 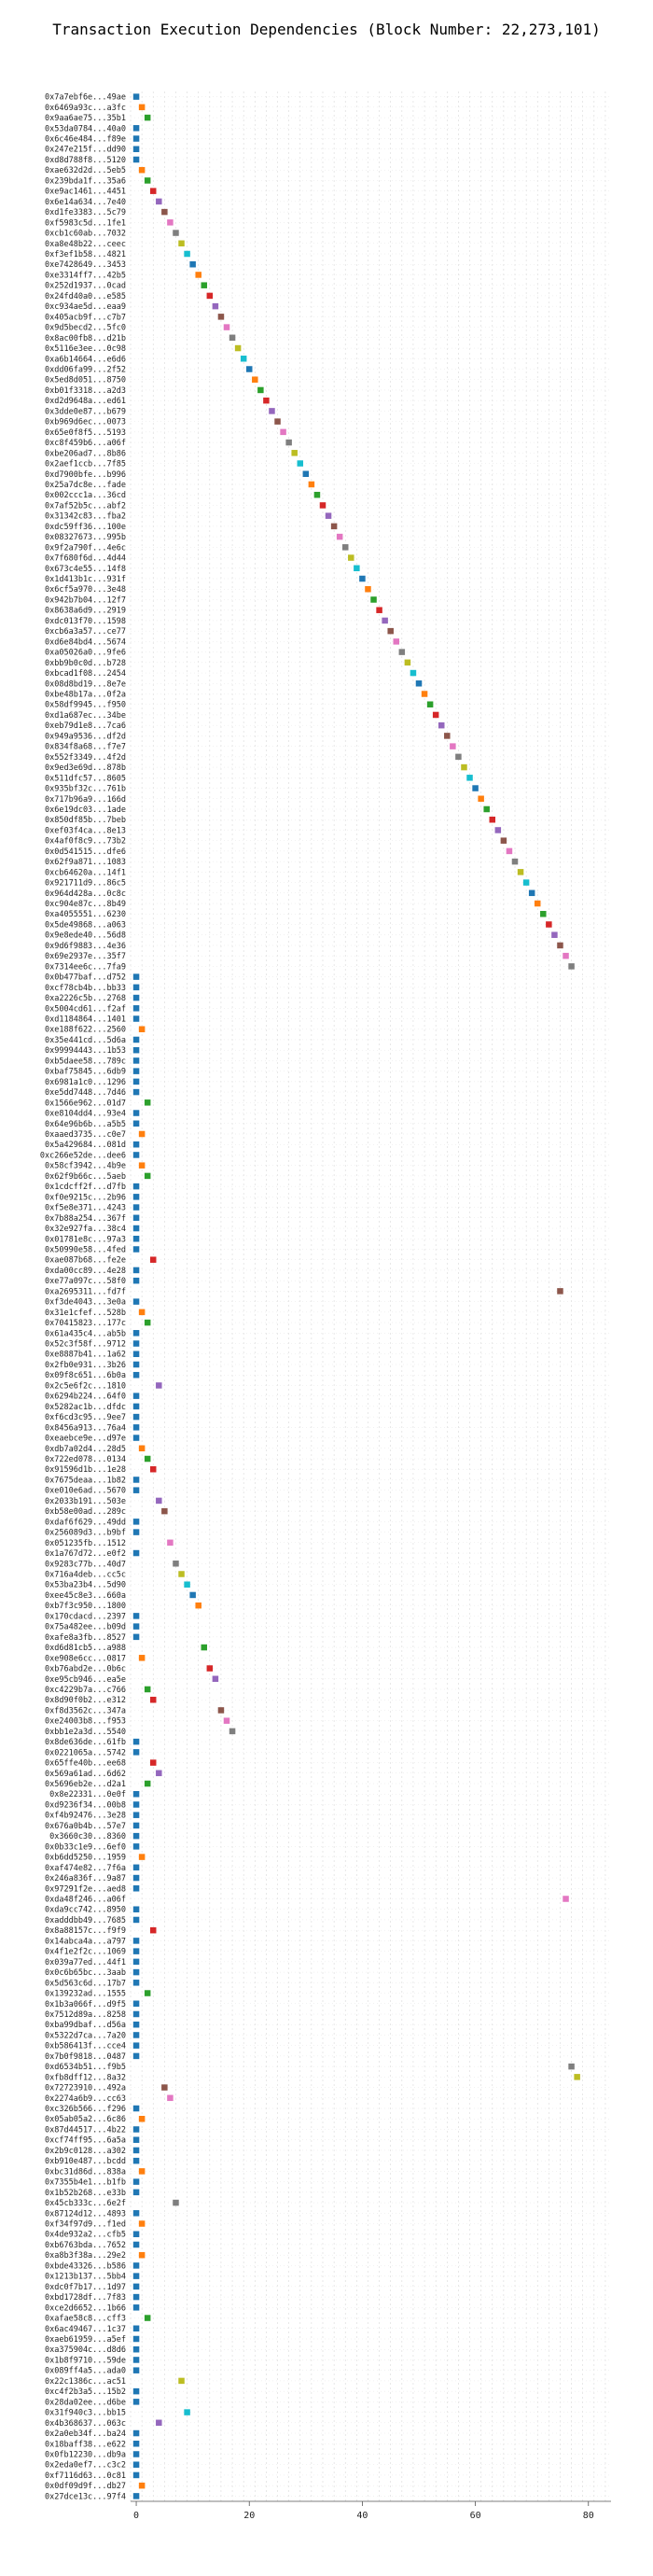 What do you see at coordinates (85, 108) in the screenshot?
I see `y-tick-label: 0x6469a93c...a3fc` at bounding box center [85, 108].